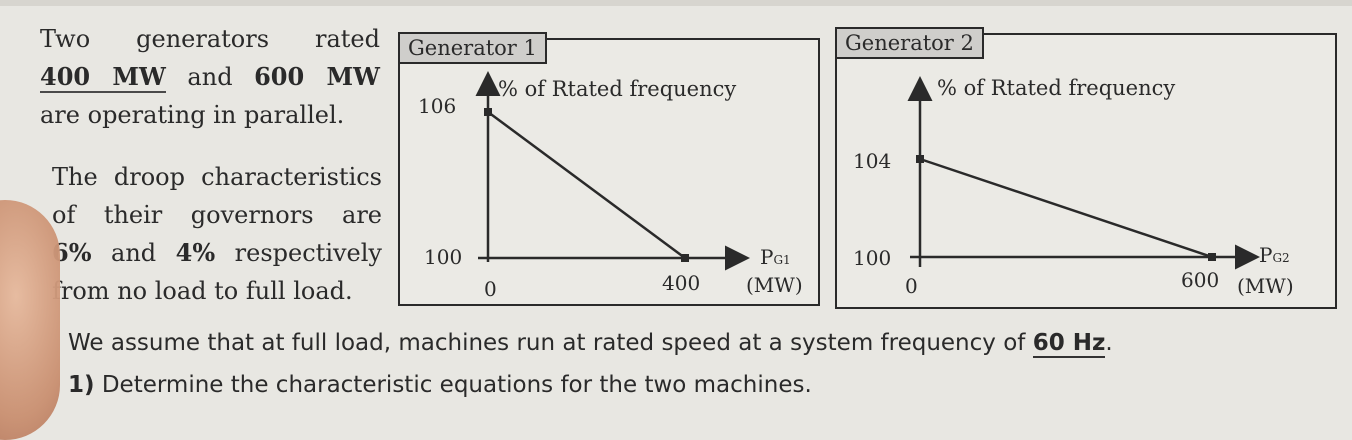  I want to click on text-line: 400 MW and 600 MW, so click(210, 77).